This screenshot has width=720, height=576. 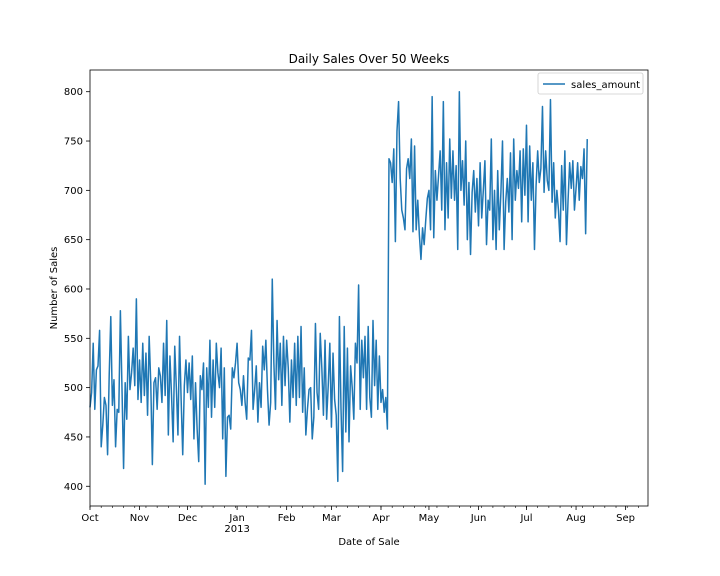 What do you see at coordinates (368, 542) in the screenshot?
I see `x-axis-title: Date of Sale` at bounding box center [368, 542].